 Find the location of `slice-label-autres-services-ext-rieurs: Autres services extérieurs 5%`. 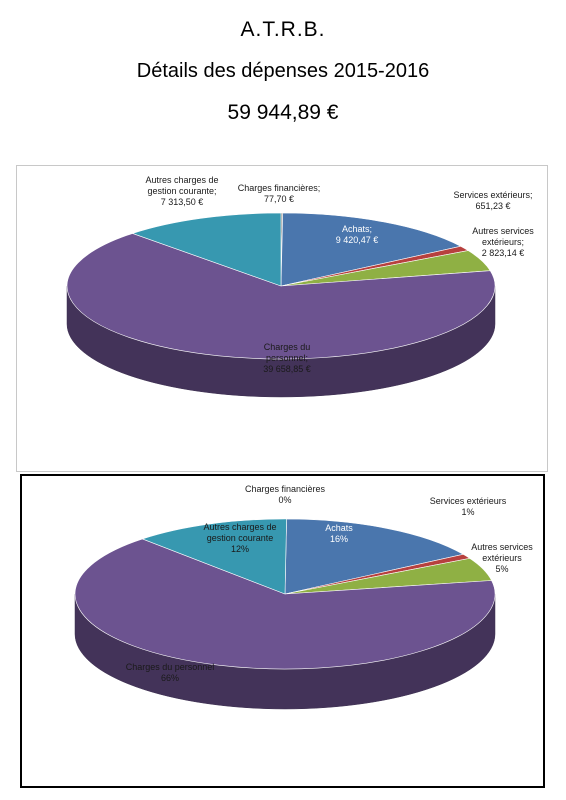

slice-label-autres-services-ext-rieurs: Autres services extérieurs 5% is located at coordinates (502, 558).